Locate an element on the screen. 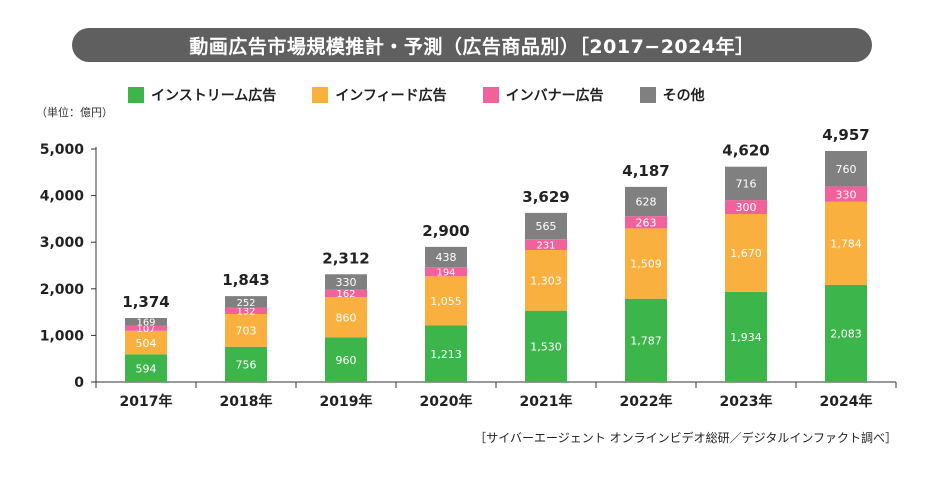  y-tick-label: 1,000 is located at coordinates (62, 336).